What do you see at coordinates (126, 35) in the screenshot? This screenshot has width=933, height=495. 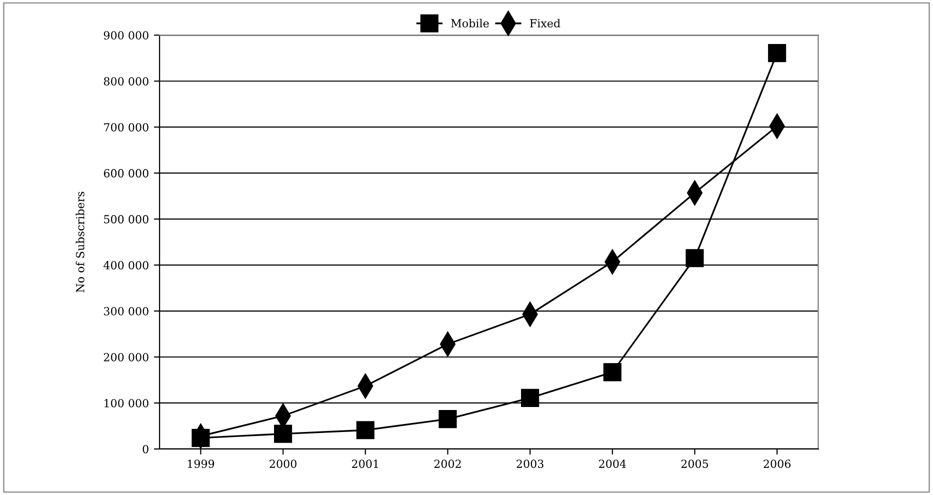 I see `y-tick-label: 900 000` at bounding box center [126, 35].